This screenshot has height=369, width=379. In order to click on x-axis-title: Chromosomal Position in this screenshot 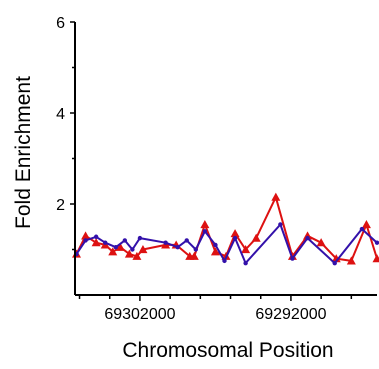, I will do `click(227, 350)`.